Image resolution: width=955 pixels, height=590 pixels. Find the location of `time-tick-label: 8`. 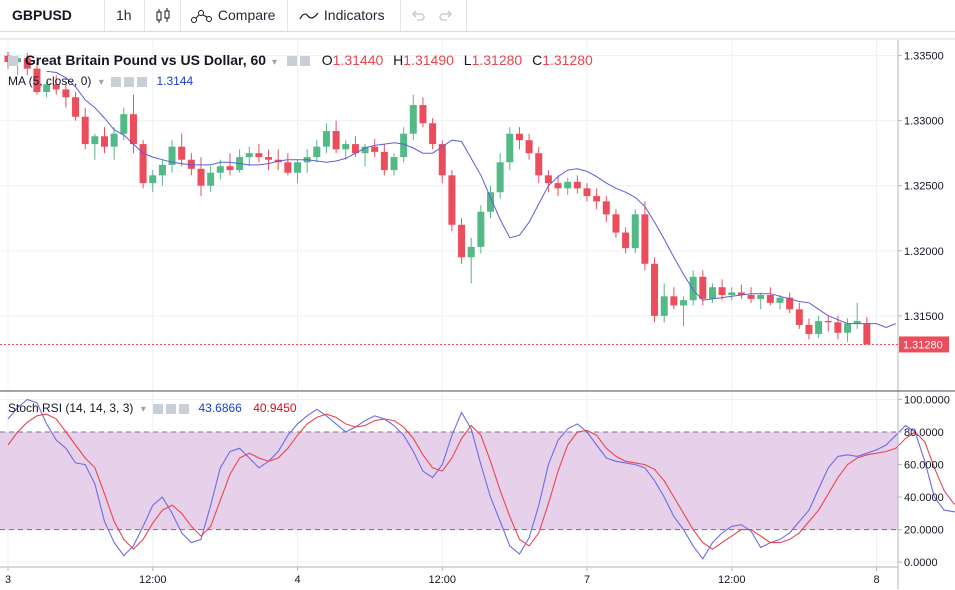

time-tick-label: 8 is located at coordinates (876, 580).